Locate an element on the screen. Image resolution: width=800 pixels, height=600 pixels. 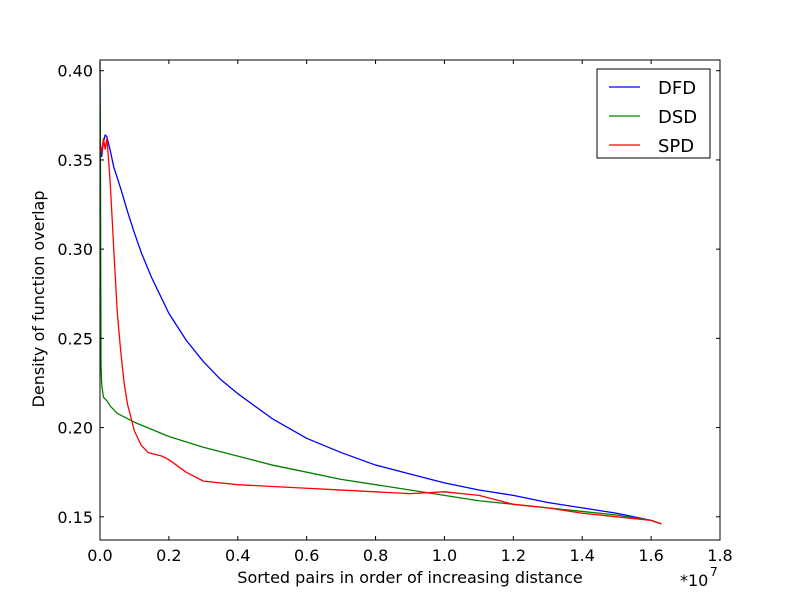
legend-label-spd: SPD is located at coordinates (676, 146).